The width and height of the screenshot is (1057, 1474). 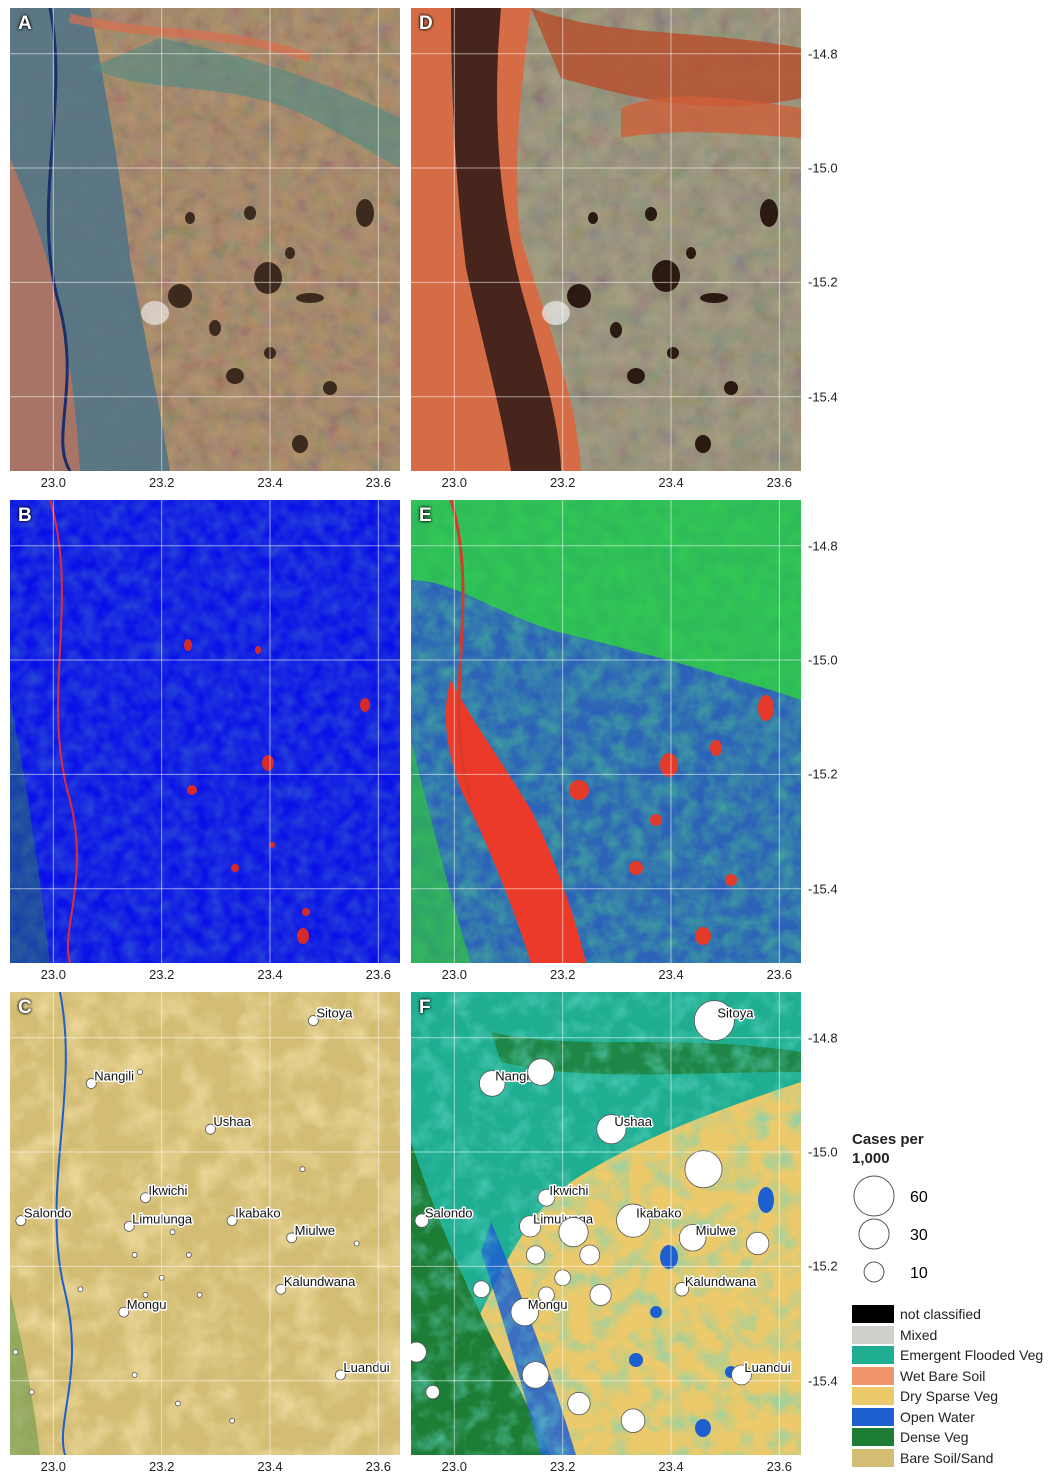 I want to click on class-legend-item: Emergent Flooded Veg, so click(x=947, y=1355).